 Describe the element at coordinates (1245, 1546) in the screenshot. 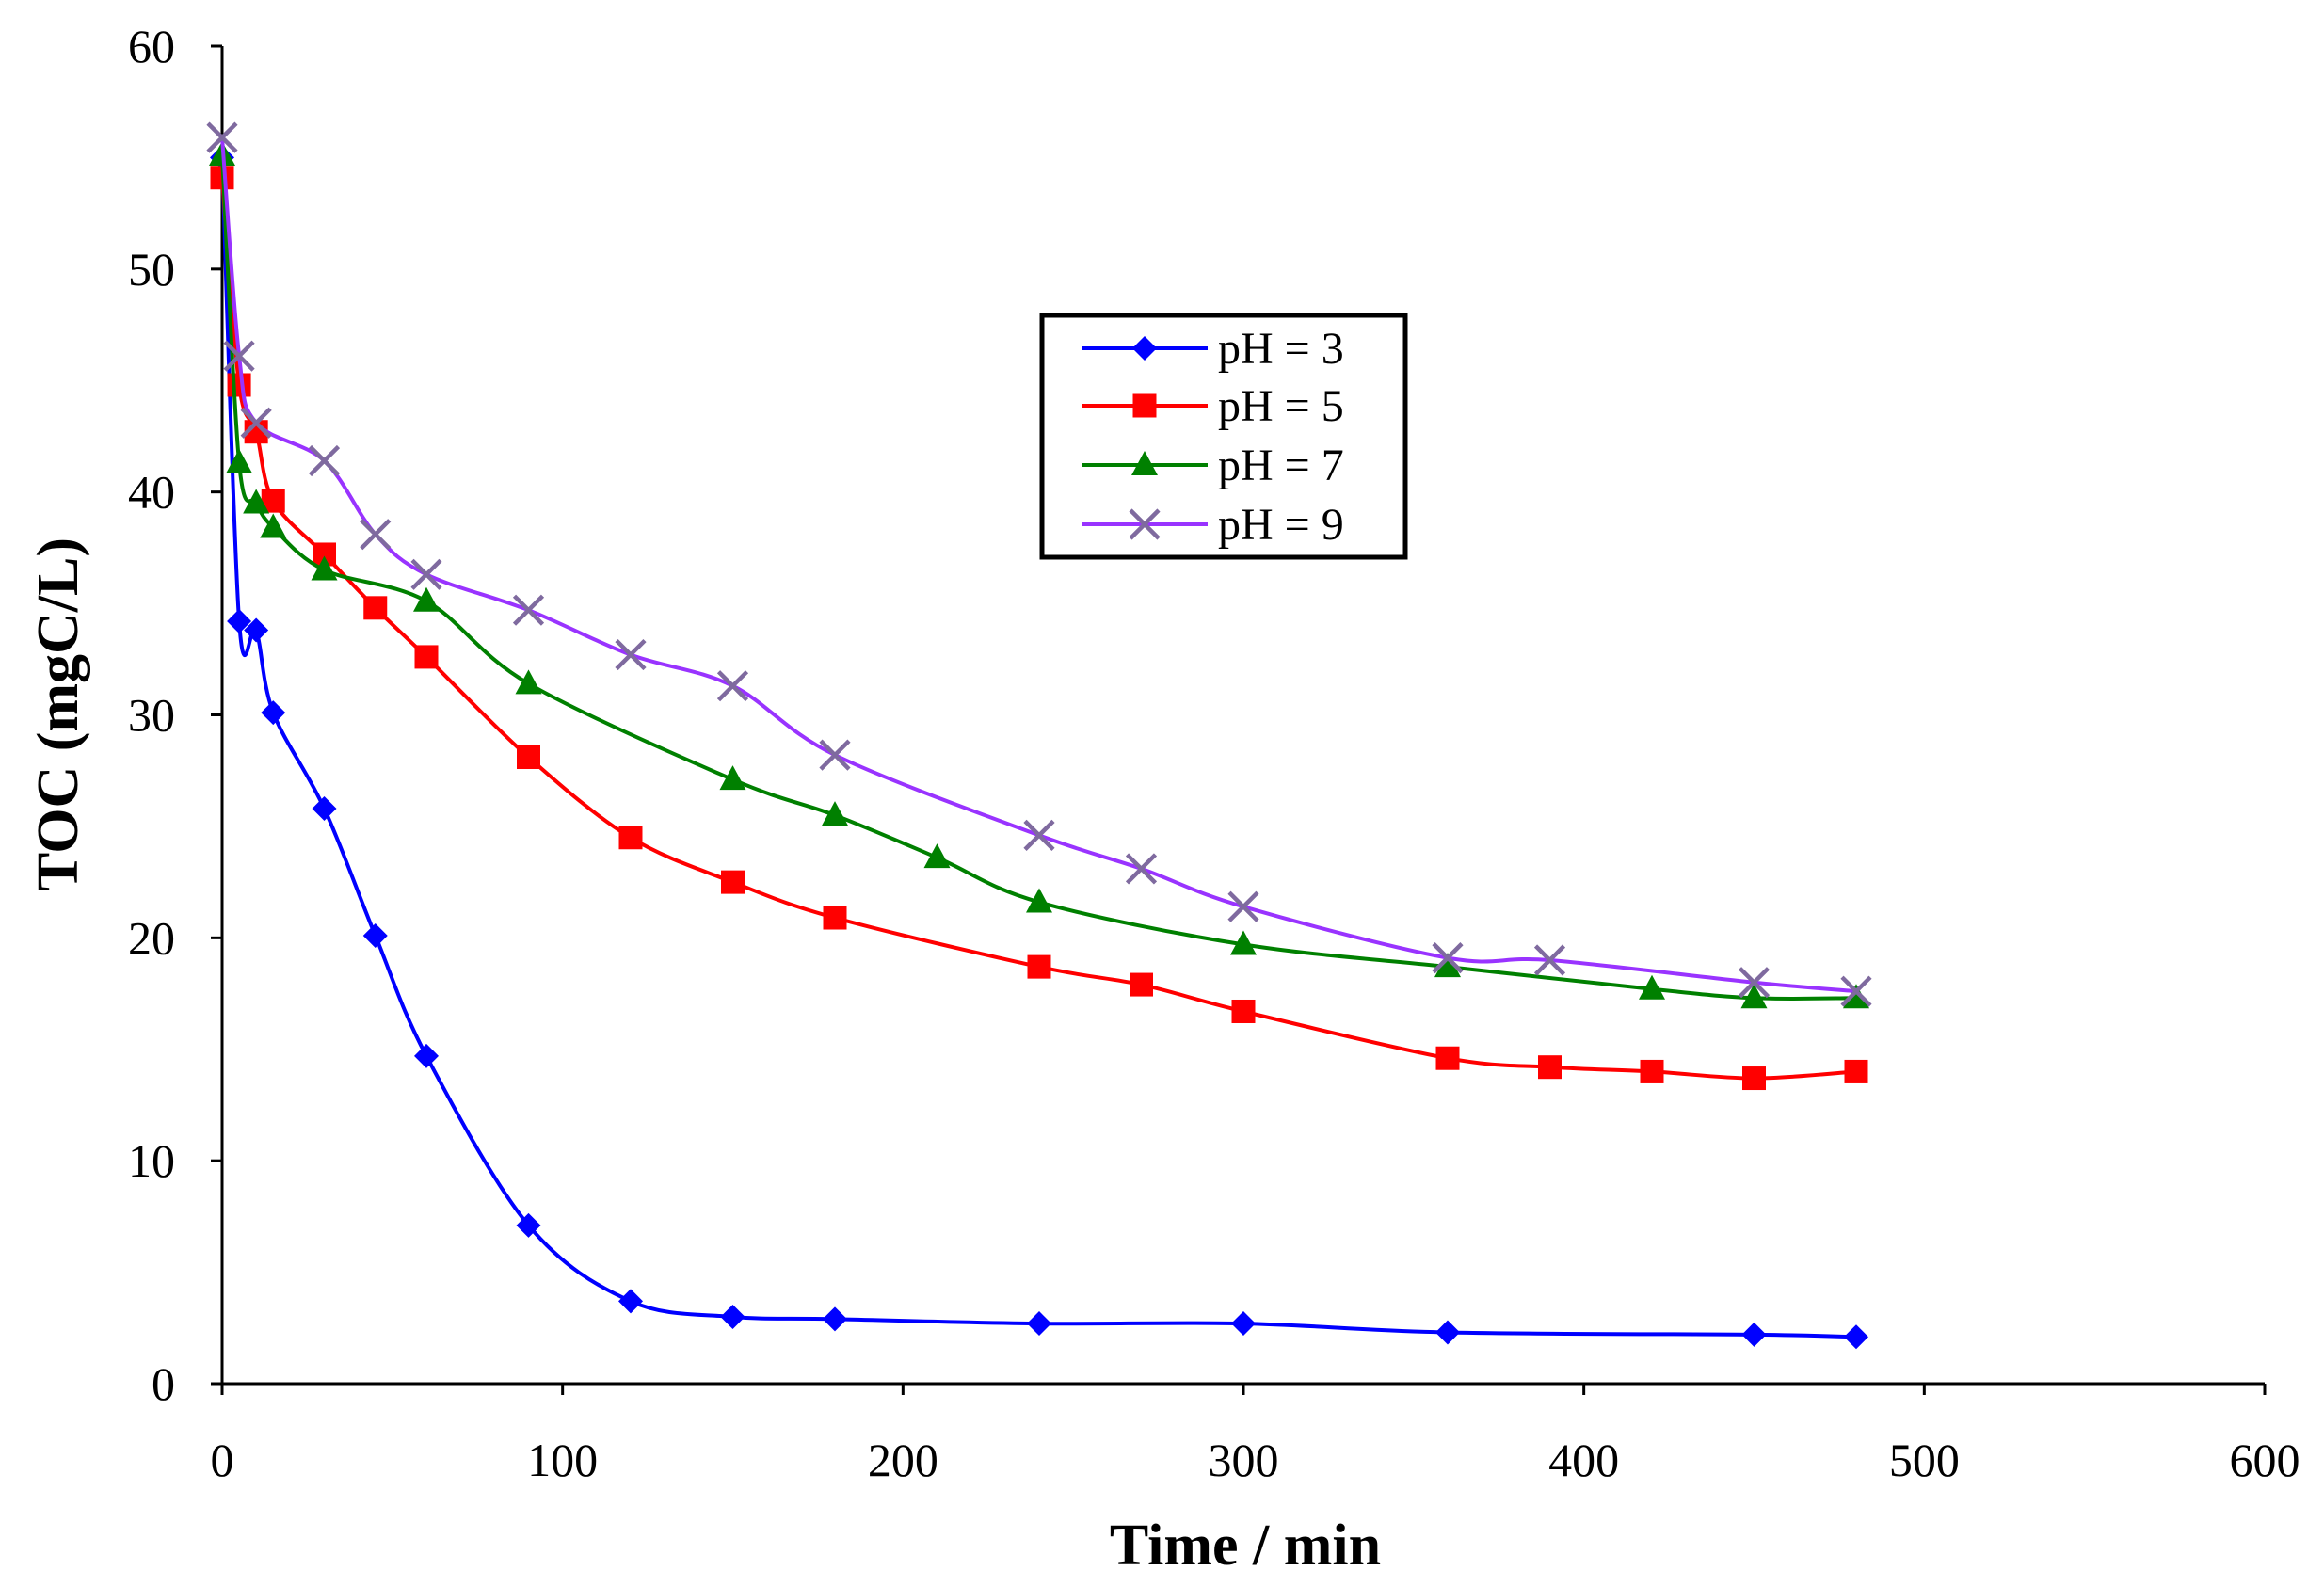

I see `x-axis-title: Time / min` at that location.